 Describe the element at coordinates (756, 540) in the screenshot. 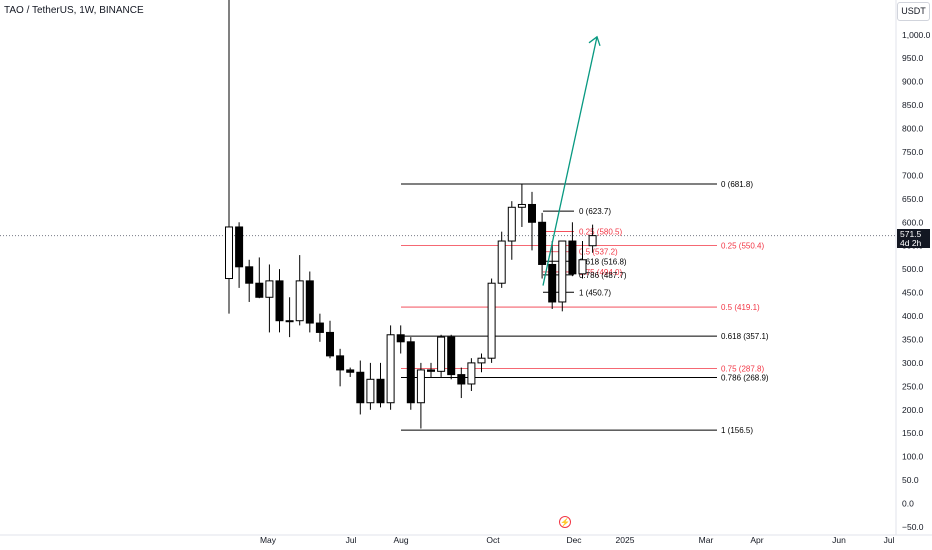

I see `x-tick-label: Apr` at that location.